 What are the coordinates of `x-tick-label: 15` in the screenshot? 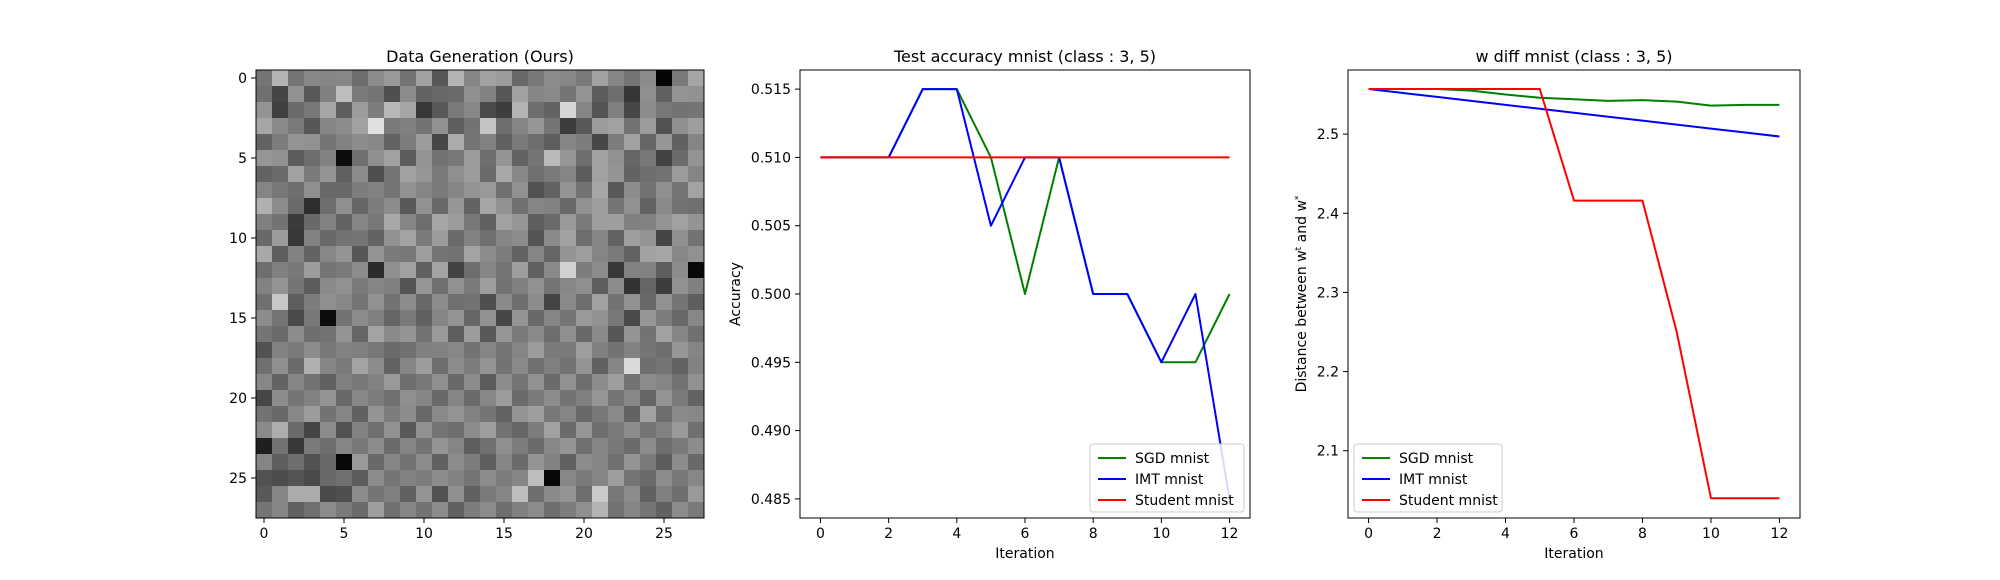 It's located at (504, 534).